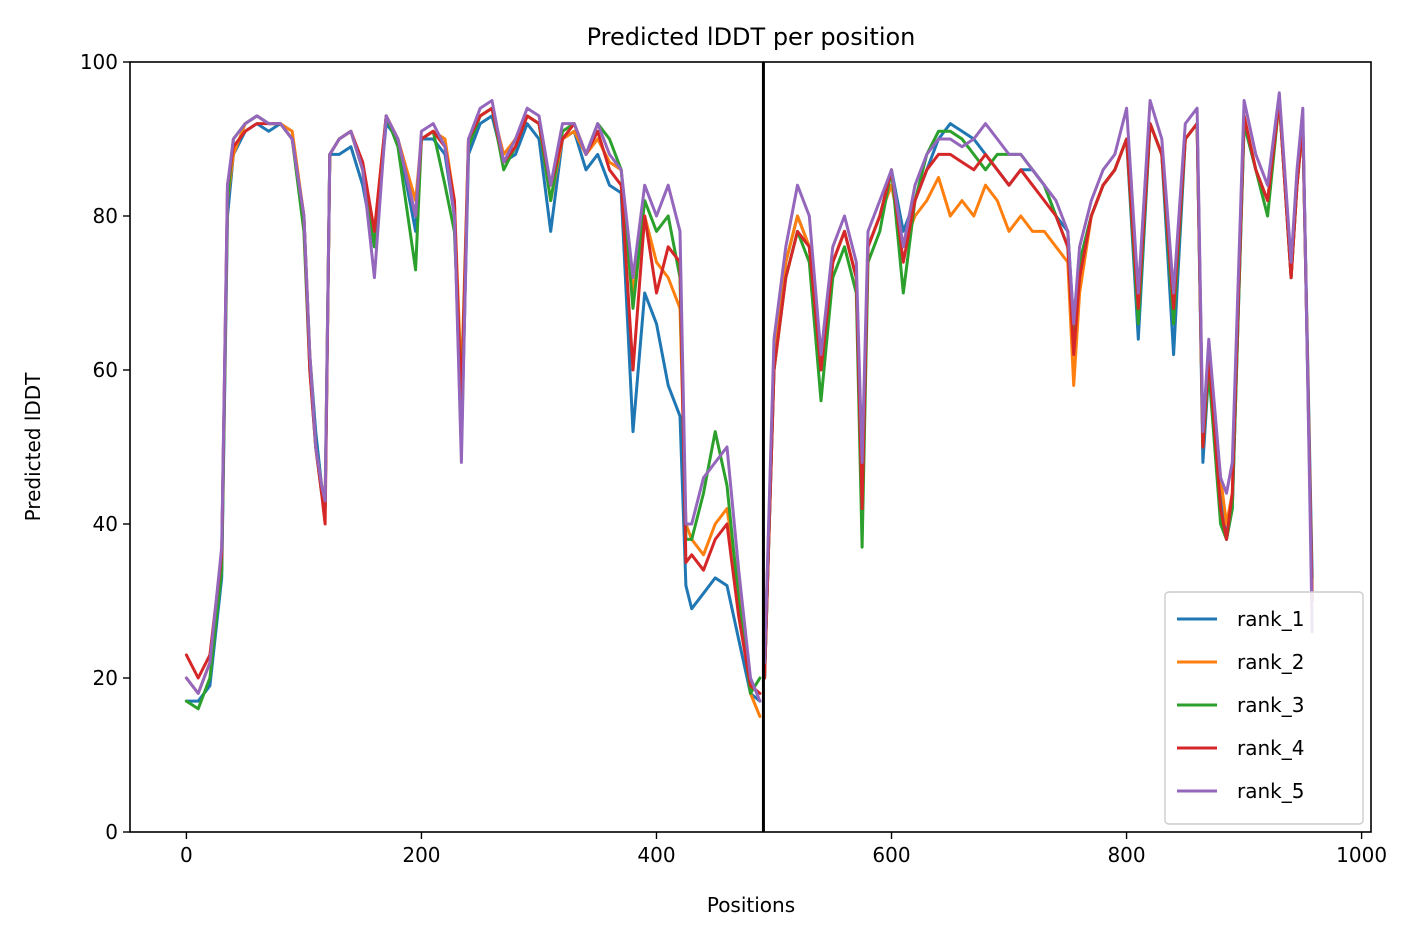  Describe the element at coordinates (891, 855) in the screenshot. I see `x-tick-label: 600` at that location.